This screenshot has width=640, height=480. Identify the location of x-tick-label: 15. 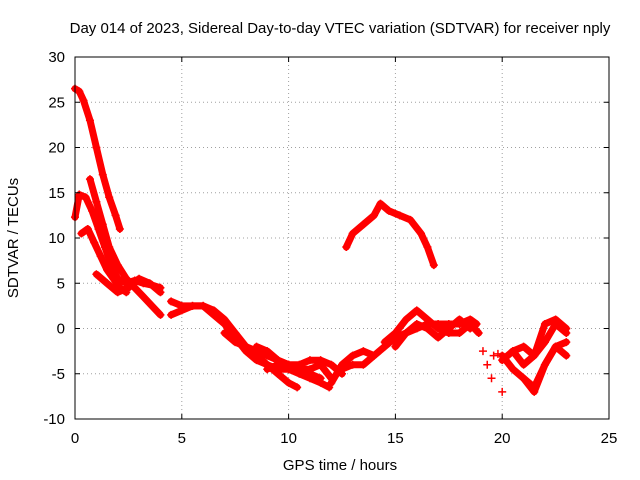
(395, 438).